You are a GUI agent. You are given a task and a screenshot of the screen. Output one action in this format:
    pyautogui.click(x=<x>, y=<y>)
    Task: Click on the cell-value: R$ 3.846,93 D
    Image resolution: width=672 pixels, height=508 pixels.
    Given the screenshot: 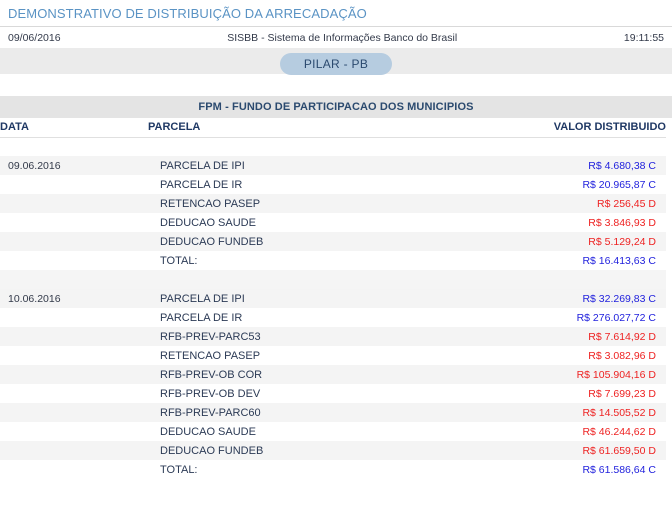 What is the action you would take?
    pyautogui.click(x=592, y=222)
    